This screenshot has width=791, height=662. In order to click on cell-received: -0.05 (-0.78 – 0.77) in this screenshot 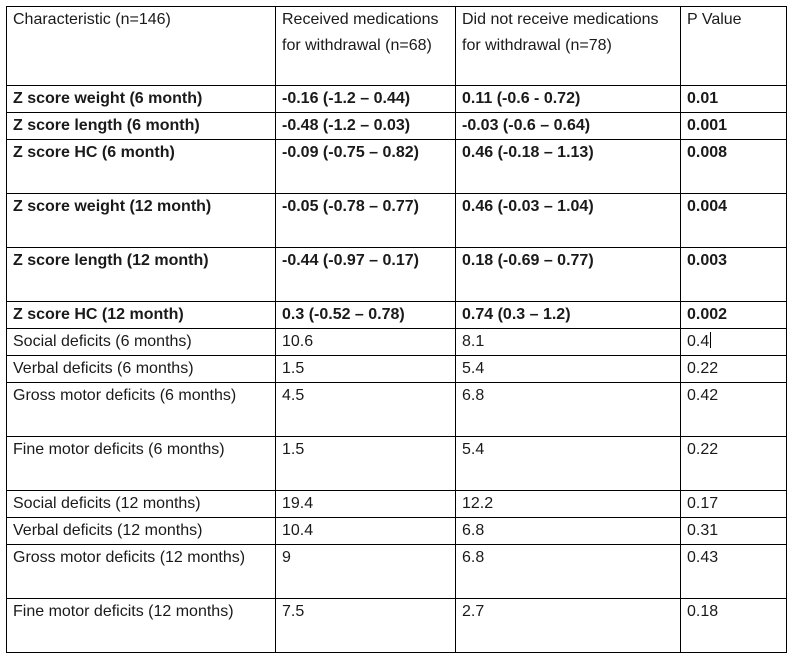, I will do `click(365, 220)`.